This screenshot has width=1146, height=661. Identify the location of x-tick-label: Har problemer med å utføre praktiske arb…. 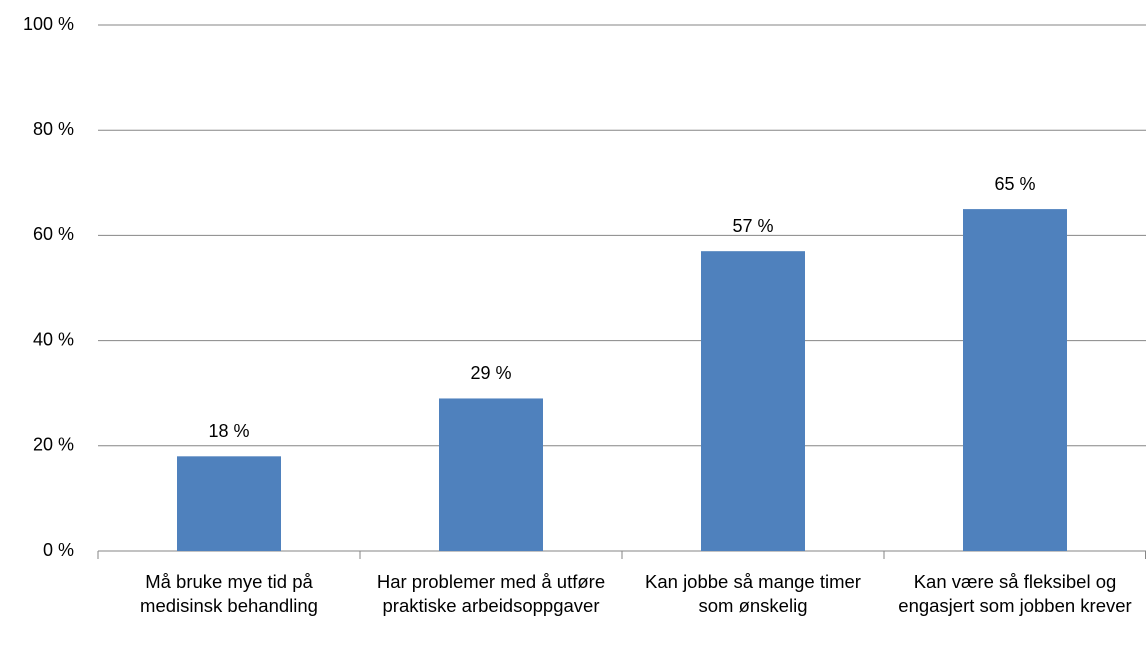
(491, 593).